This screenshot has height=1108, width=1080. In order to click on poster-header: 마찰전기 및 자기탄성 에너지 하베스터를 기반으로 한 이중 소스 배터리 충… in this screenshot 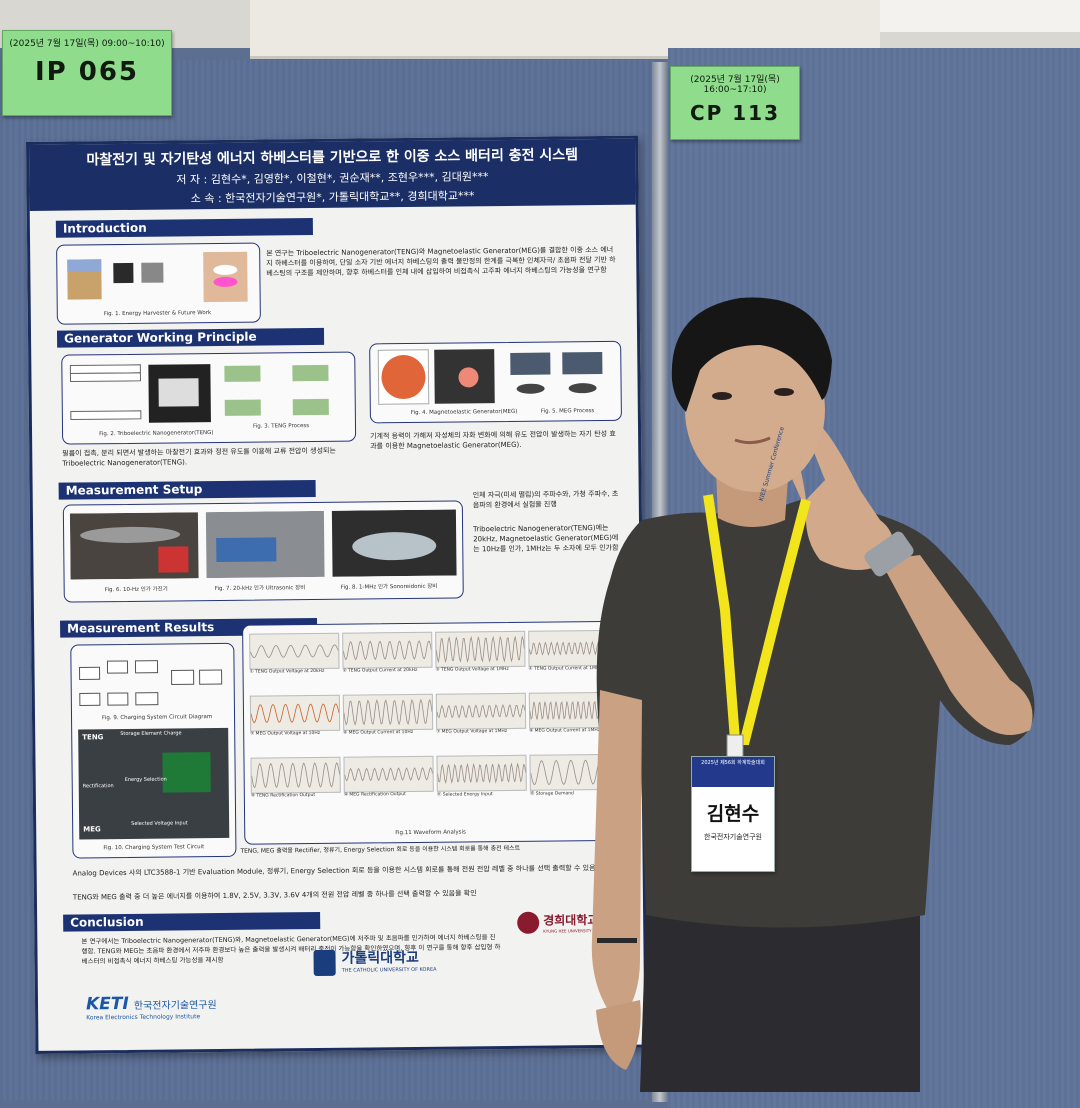, I will do `click(332, 174)`.